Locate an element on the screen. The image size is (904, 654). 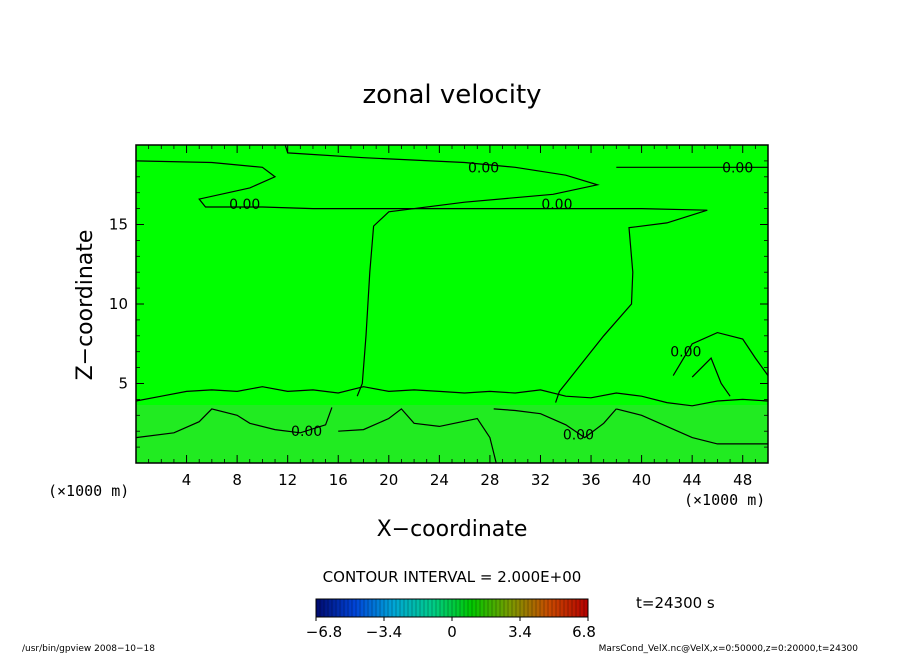
x-tick-label: 28 is located at coordinates (489, 480).